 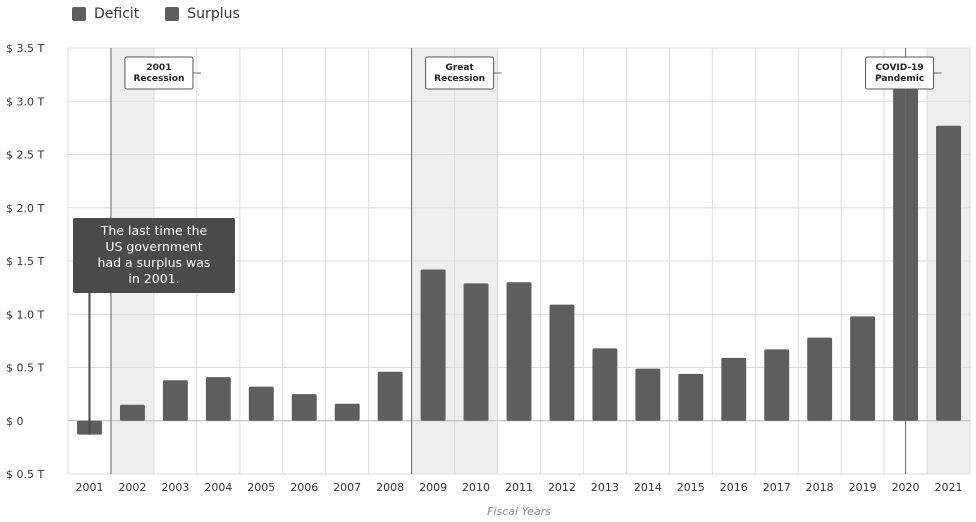 I want to click on x-tick-label: 2015, so click(x=691, y=487).